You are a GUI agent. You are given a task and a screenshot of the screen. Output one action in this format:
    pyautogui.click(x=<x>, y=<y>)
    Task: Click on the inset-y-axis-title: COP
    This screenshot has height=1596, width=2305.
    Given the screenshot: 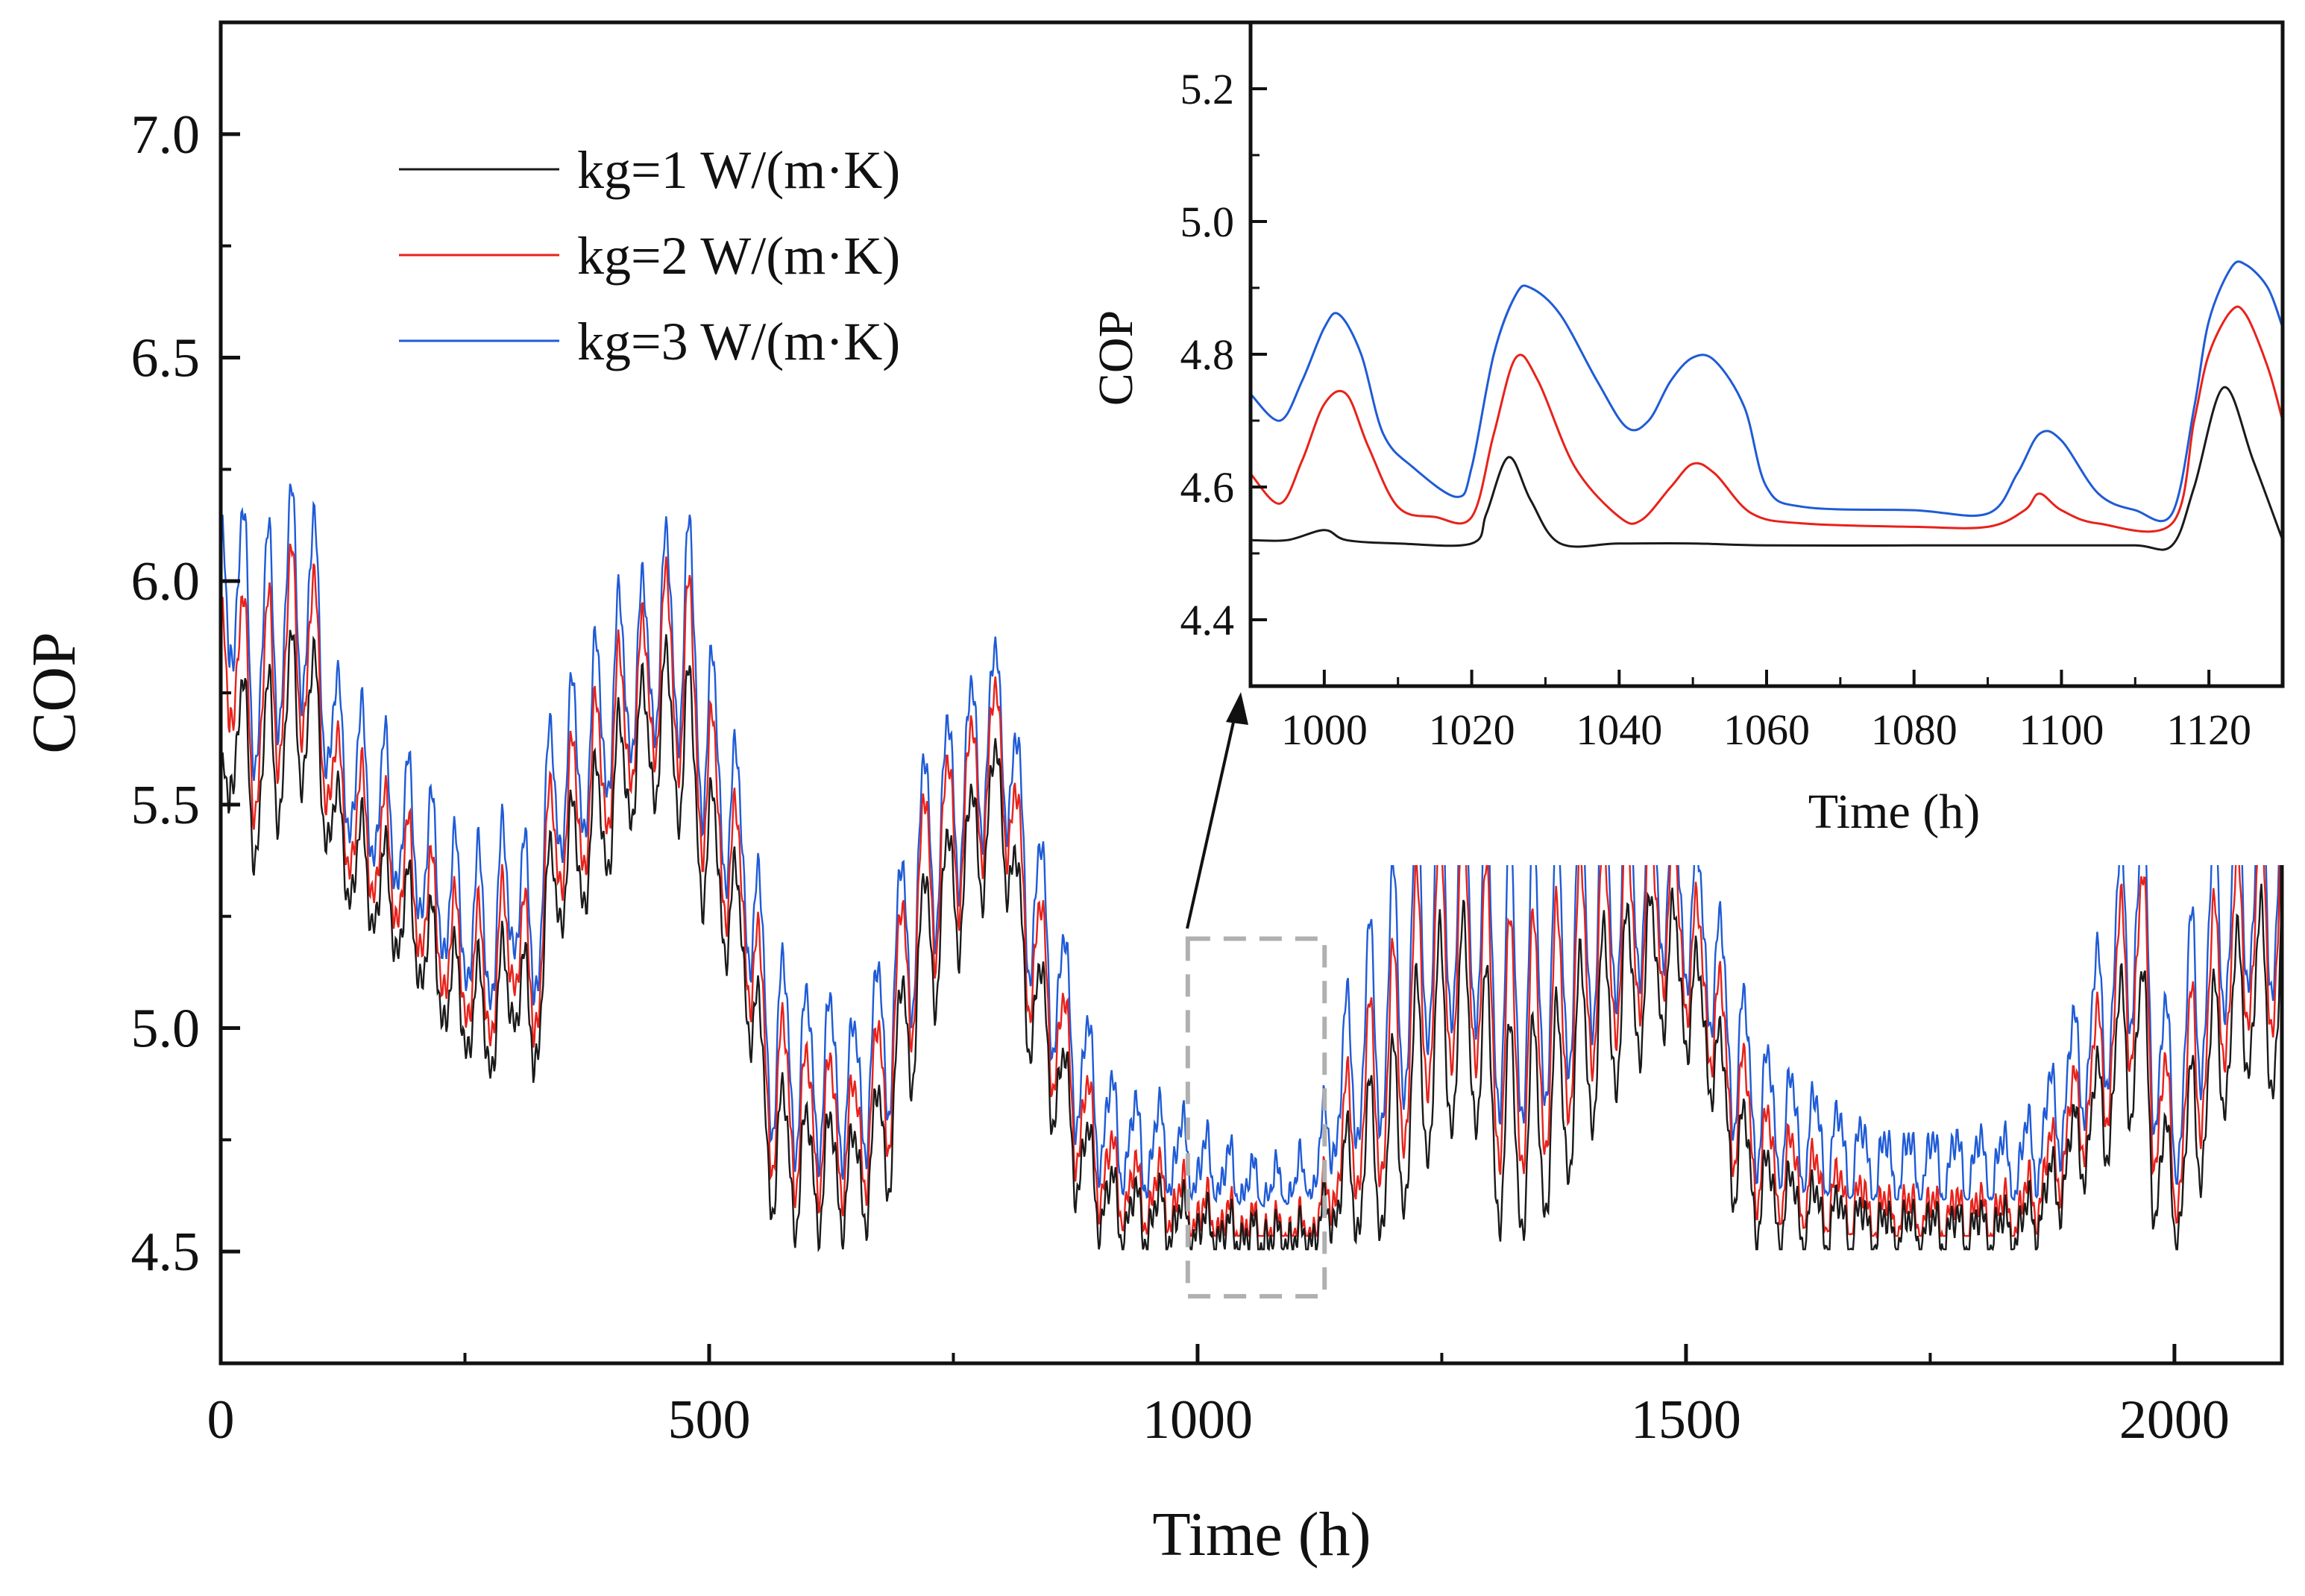 What is the action you would take?
    pyautogui.click(x=1116, y=358)
    